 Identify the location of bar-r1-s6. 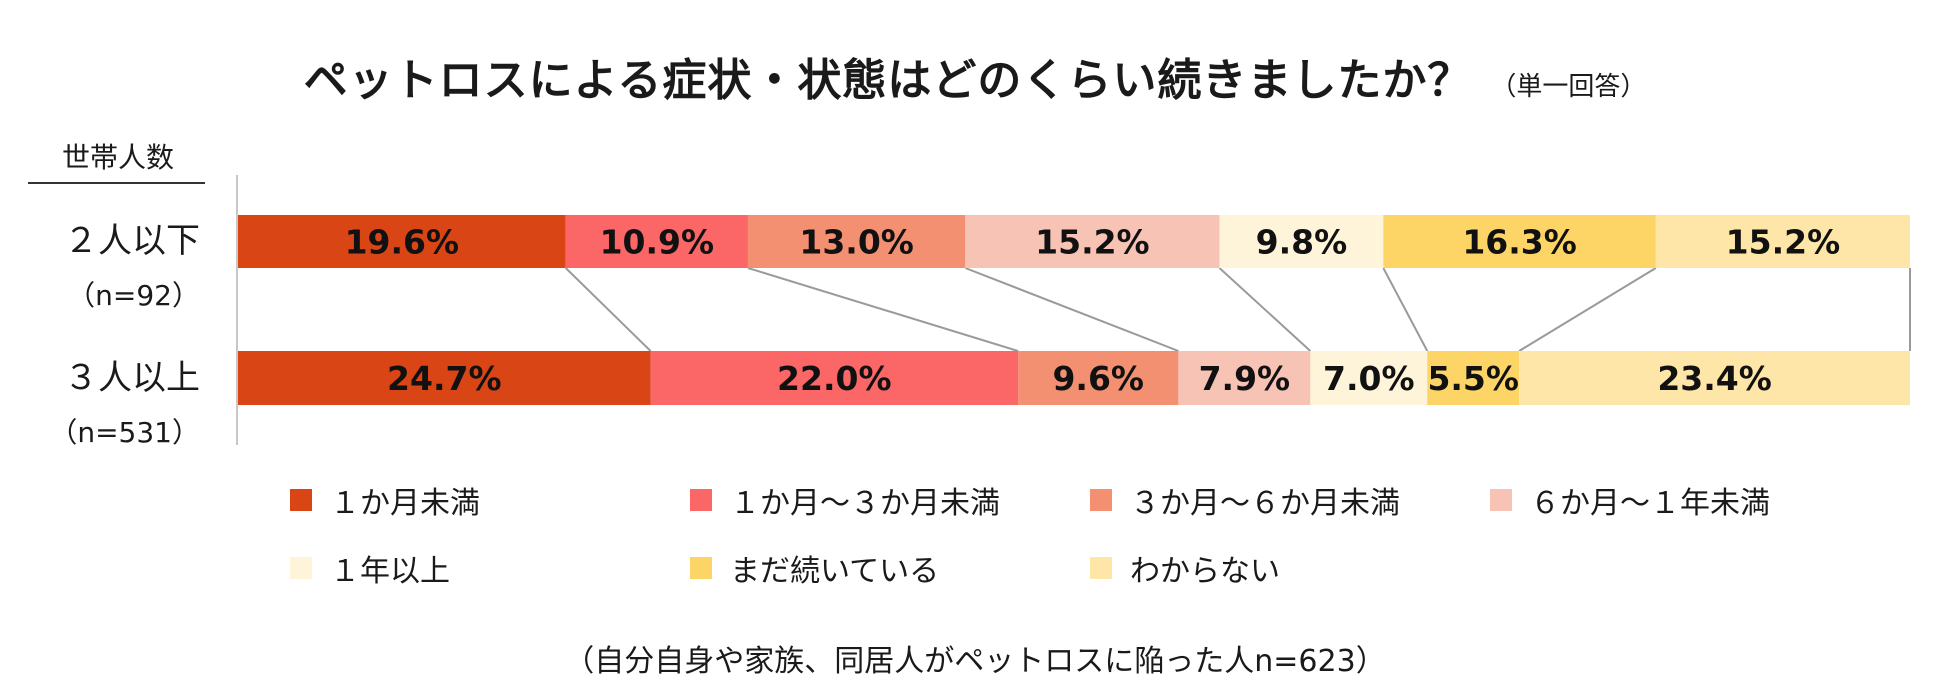
(1714, 378).